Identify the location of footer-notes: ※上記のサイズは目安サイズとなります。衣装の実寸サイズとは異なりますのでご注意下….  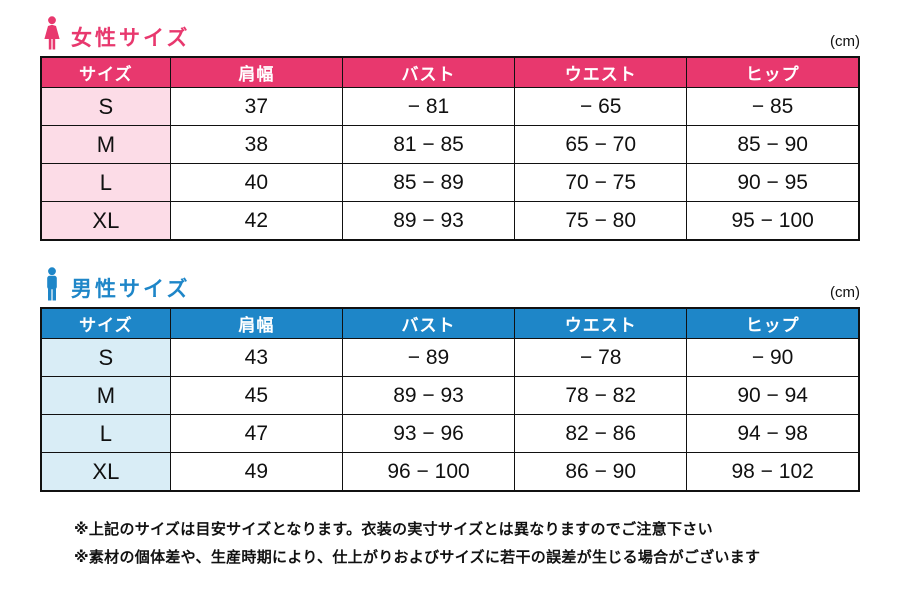
(467, 542).